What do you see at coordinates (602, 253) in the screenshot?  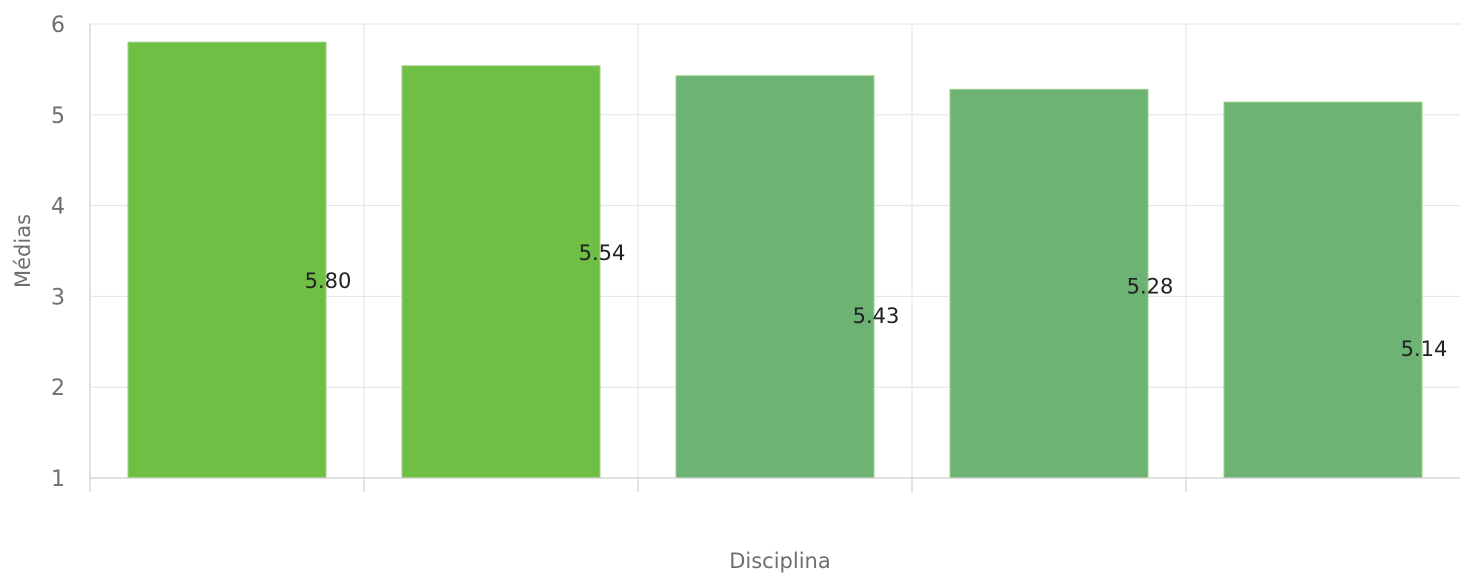 I see `data-label-1: 5.54` at bounding box center [602, 253].